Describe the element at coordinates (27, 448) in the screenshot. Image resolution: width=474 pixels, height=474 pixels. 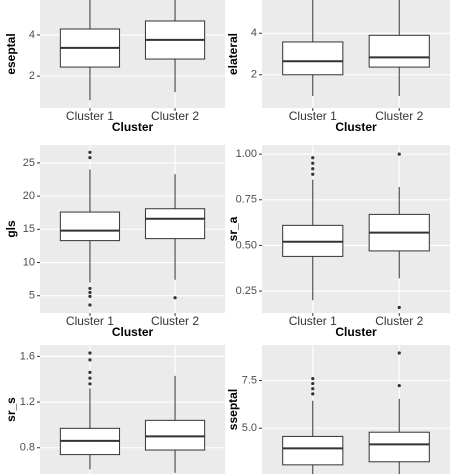
I see `y-tick-label: 0.8` at that location.